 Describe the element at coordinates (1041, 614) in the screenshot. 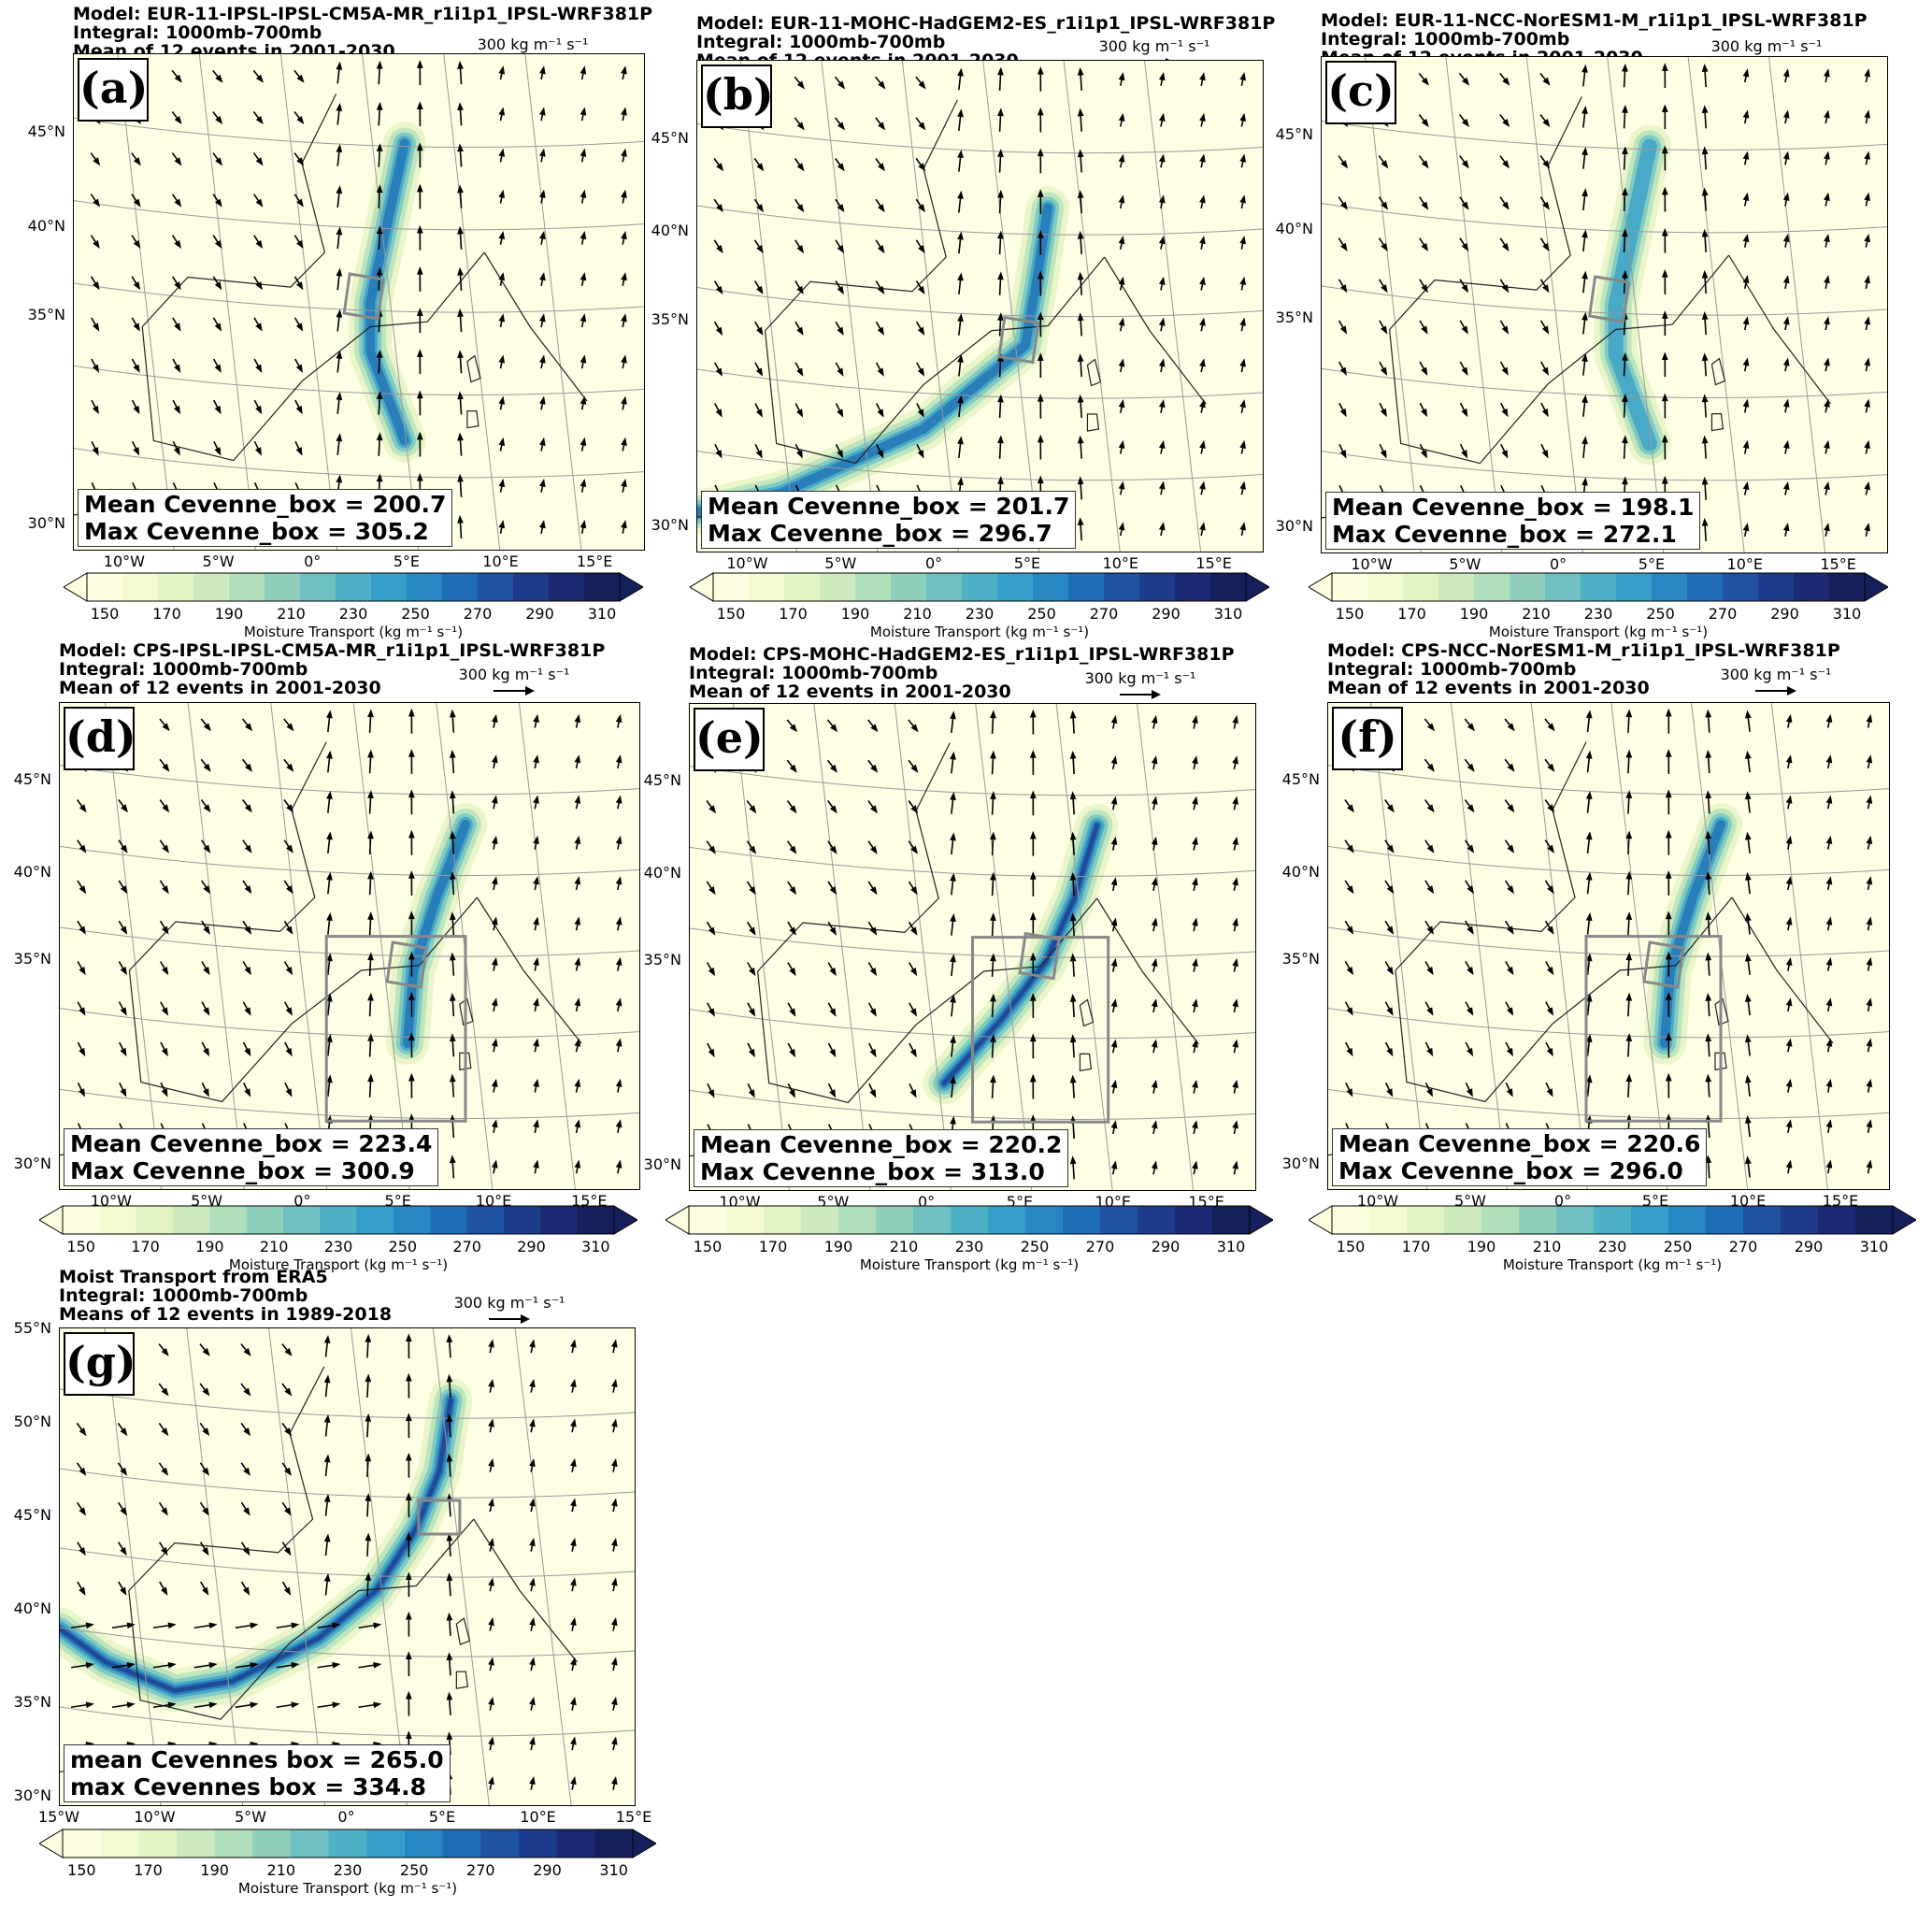

I see `colorbar-tick-label: 250` at that location.